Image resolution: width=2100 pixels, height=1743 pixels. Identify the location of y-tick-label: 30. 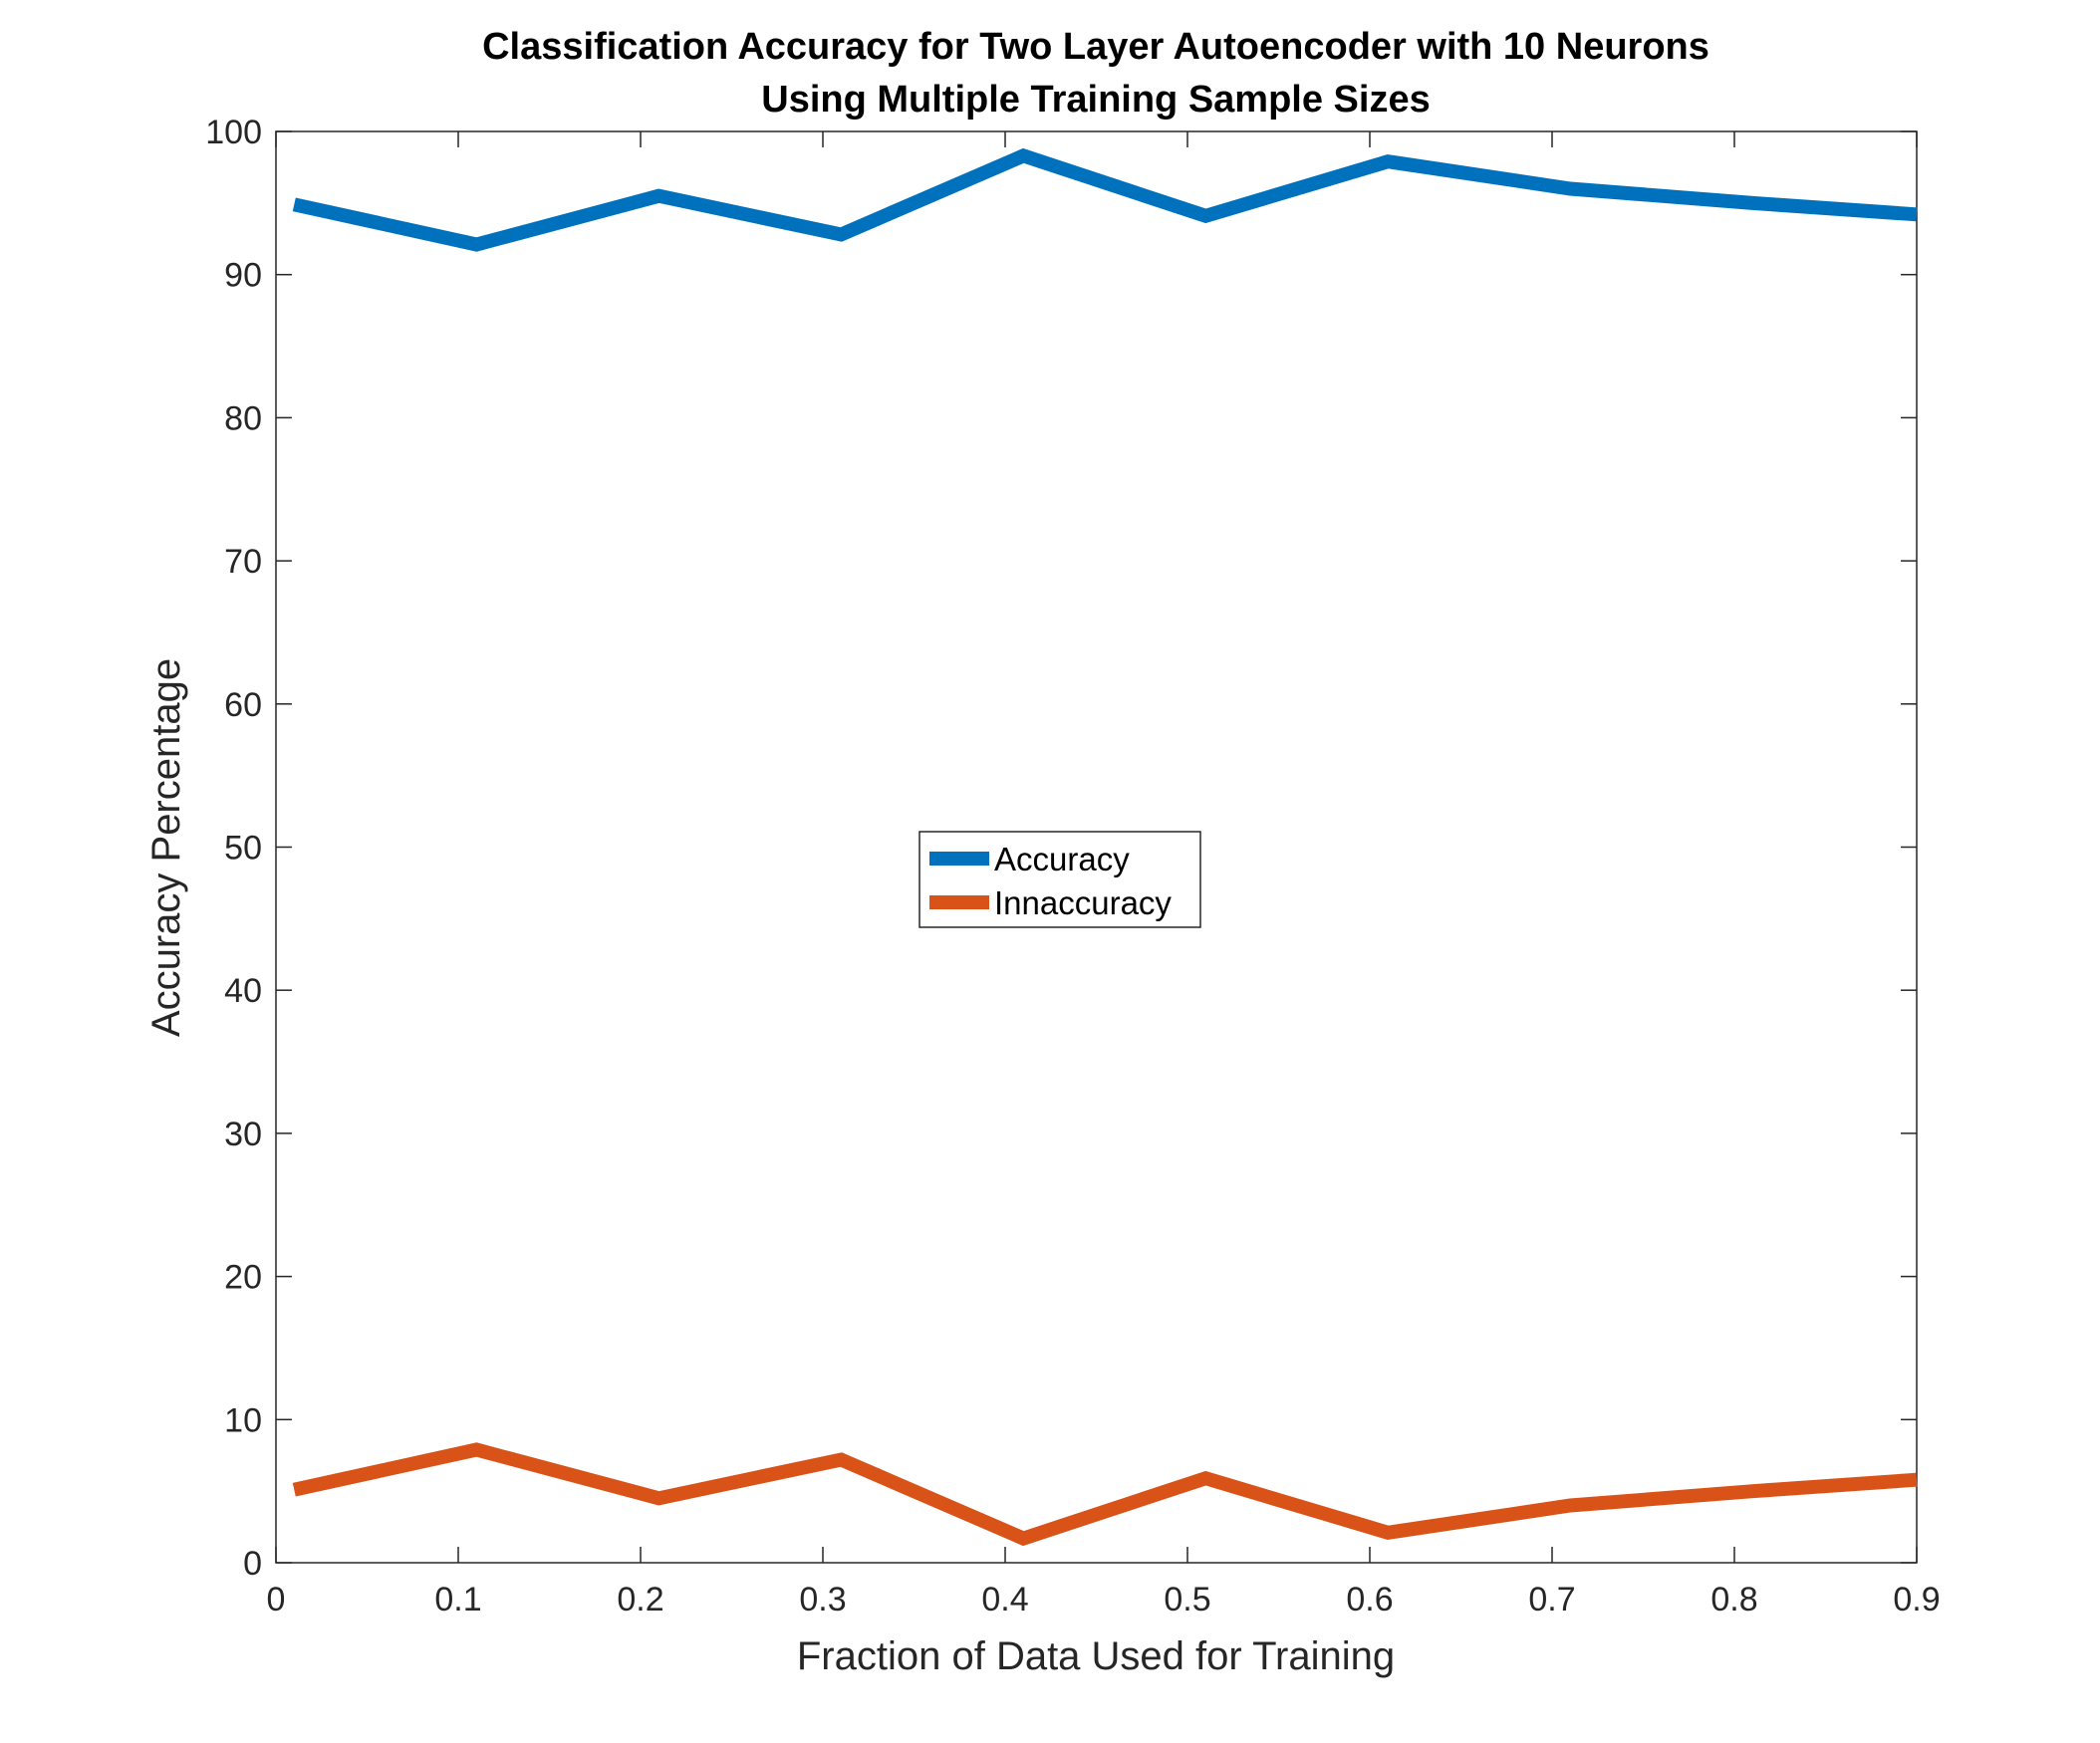
(243, 1134).